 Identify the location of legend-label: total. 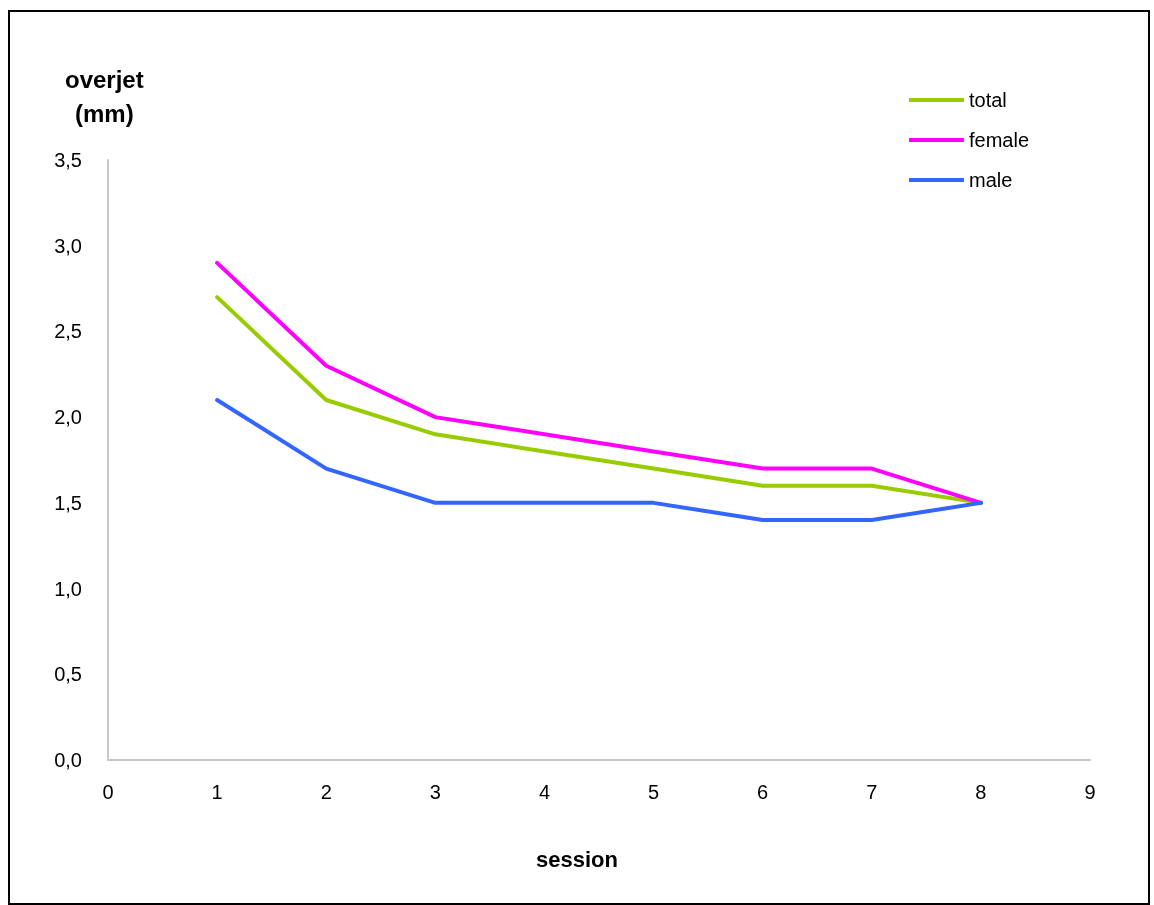
(987, 100).